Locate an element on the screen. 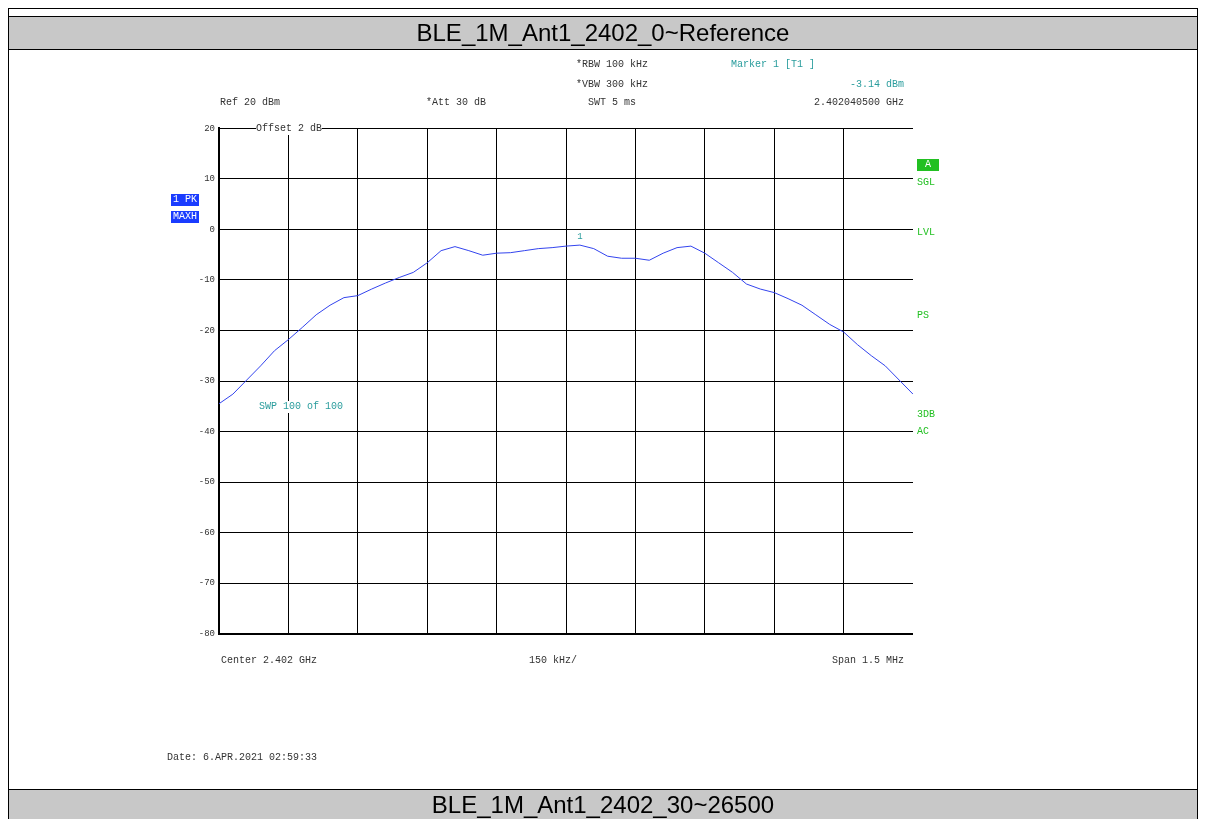 The height and width of the screenshot is (819, 1206). y-tick-label: -10 is located at coordinates (206, 280).